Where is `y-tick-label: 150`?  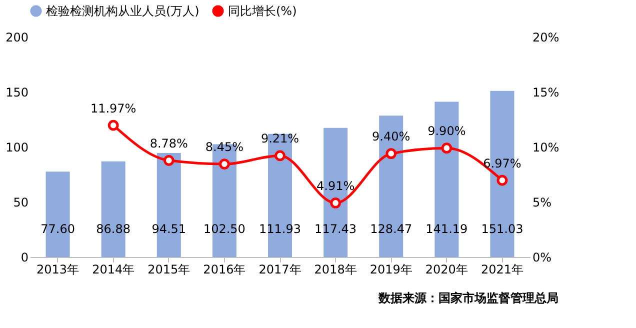 y-tick-label: 150 is located at coordinates (17, 93).